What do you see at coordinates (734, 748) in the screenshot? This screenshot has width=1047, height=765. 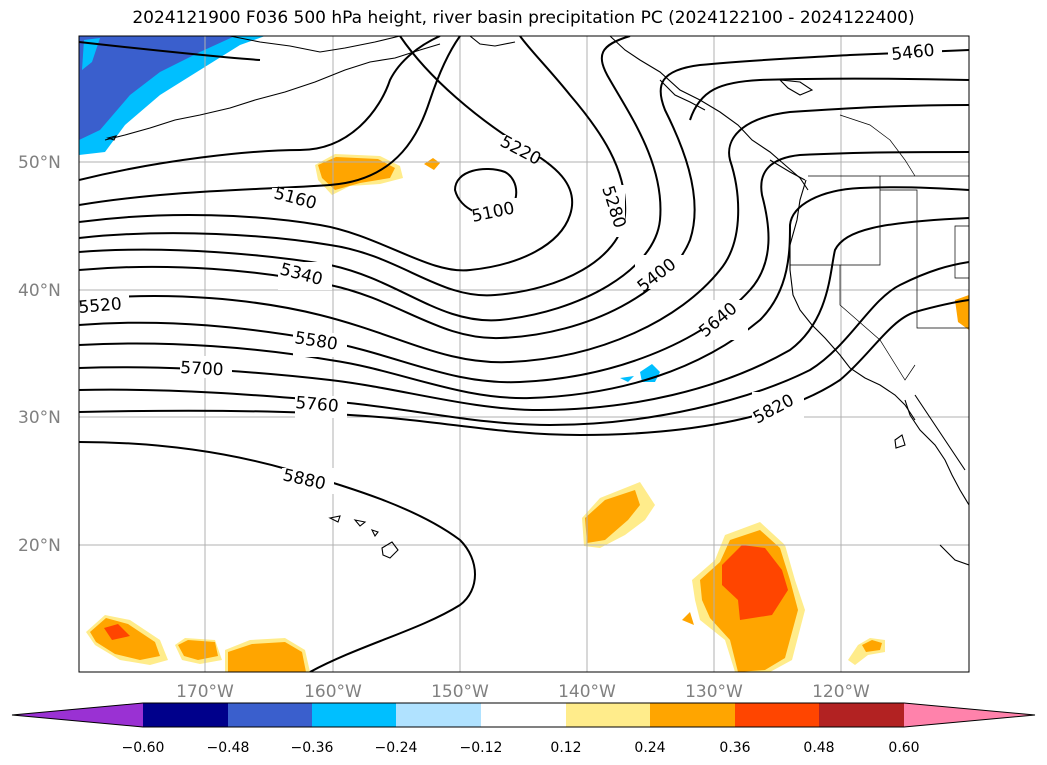 I see `colorbar-tick: 0.36` at bounding box center [734, 748].